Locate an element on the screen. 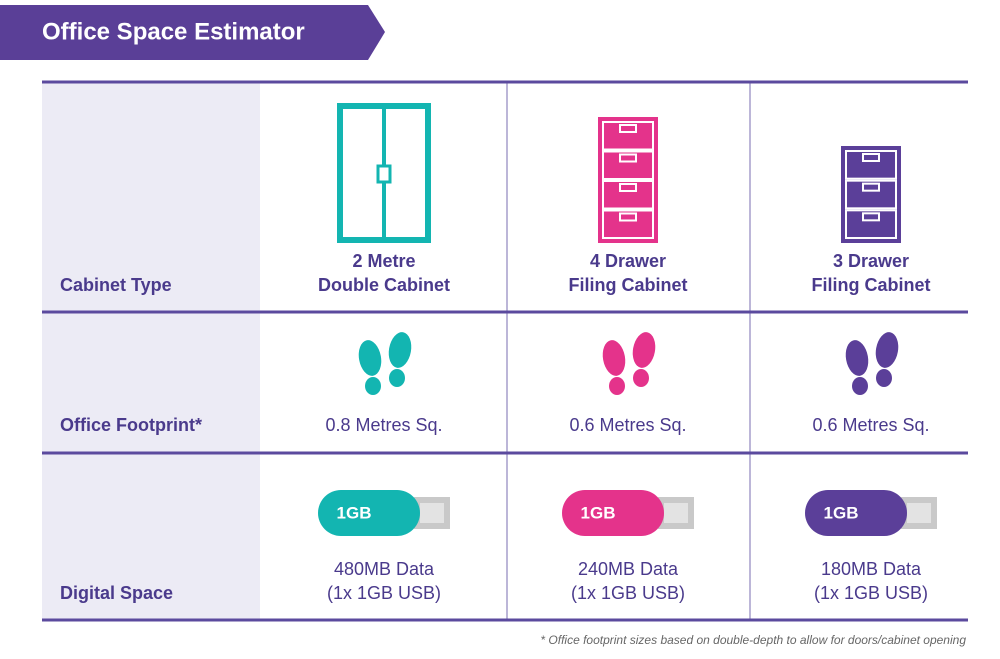 This screenshot has height=659, width=1000. cabinet-name: 2 Metre is located at coordinates (383, 261).